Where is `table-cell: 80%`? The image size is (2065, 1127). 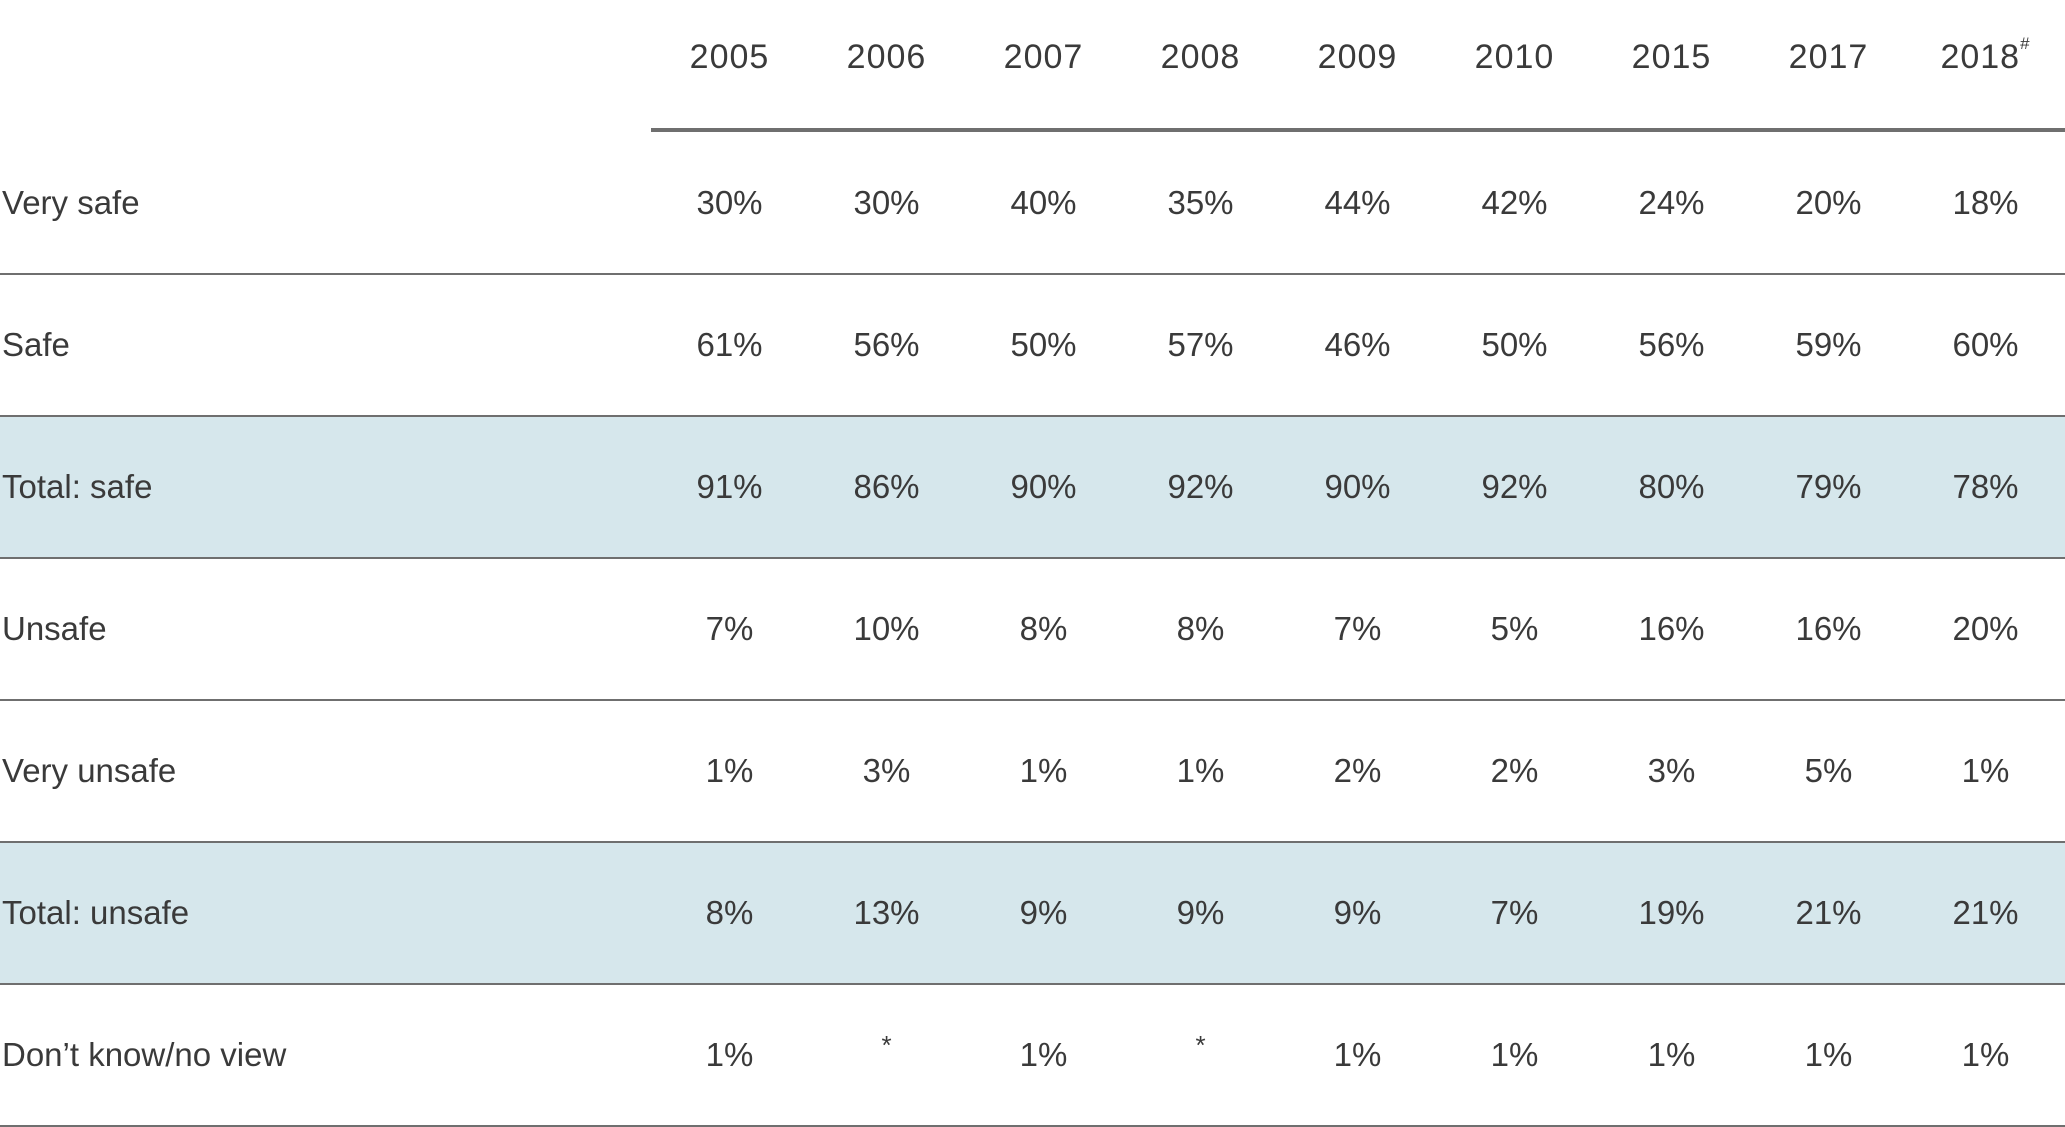 table-cell: 80% is located at coordinates (1671, 486).